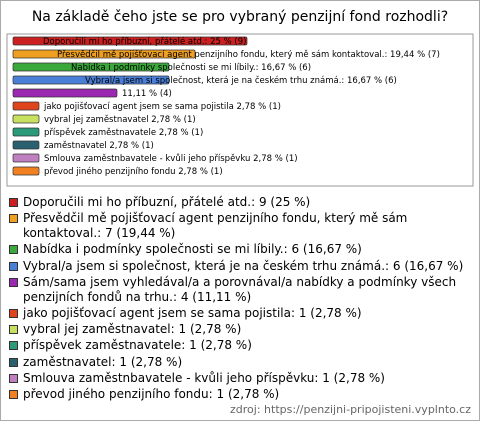 The height and width of the screenshot is (421, 480). Describe the element at coordinates (120, 120) in the screenshot. I see `bar-label: vybral jej zaměstnavatel 2,78 % (1)` at that location.